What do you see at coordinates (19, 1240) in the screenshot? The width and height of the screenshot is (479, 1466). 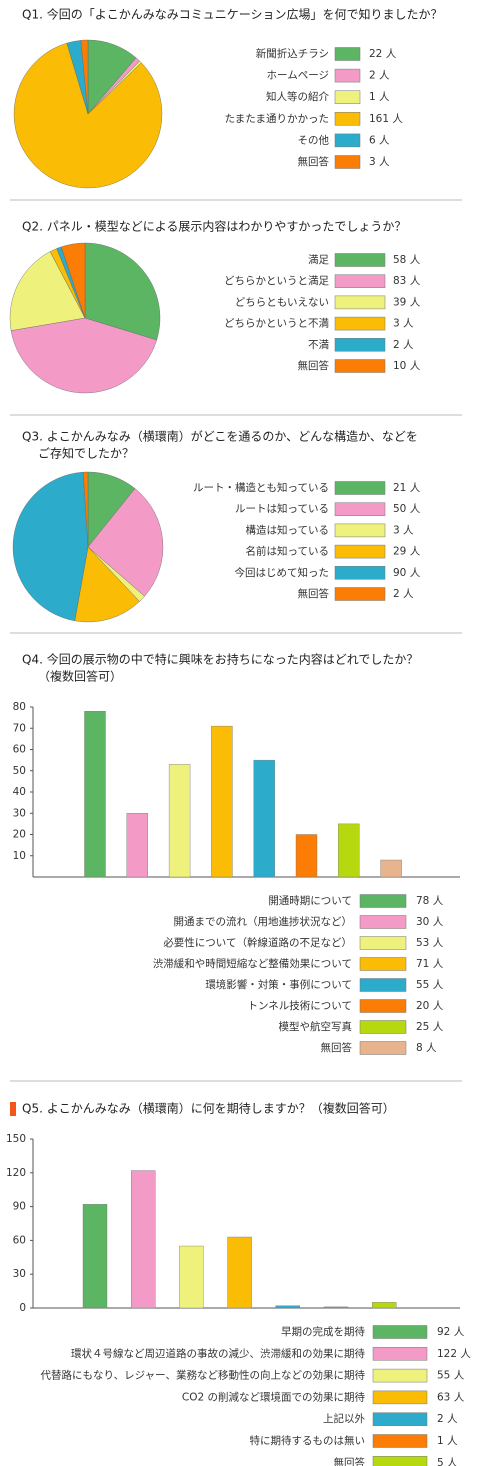 I see `y-tick-label: 60` at bounding box center [19, 1240].